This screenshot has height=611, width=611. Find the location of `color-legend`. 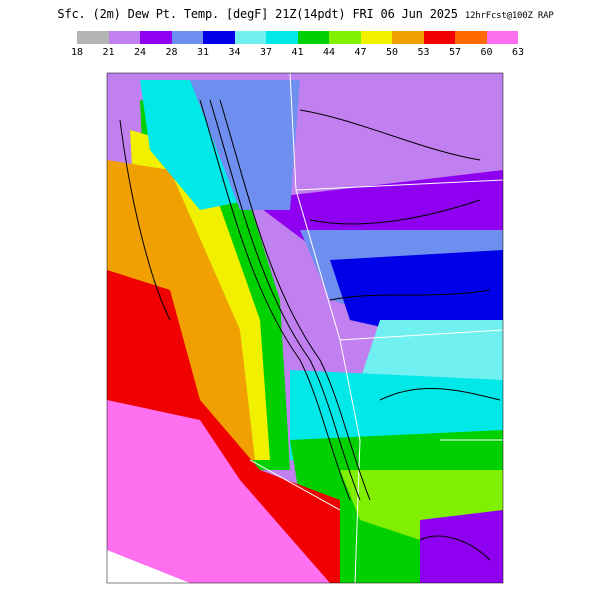

color-legend is located at coordinates (297, 37).